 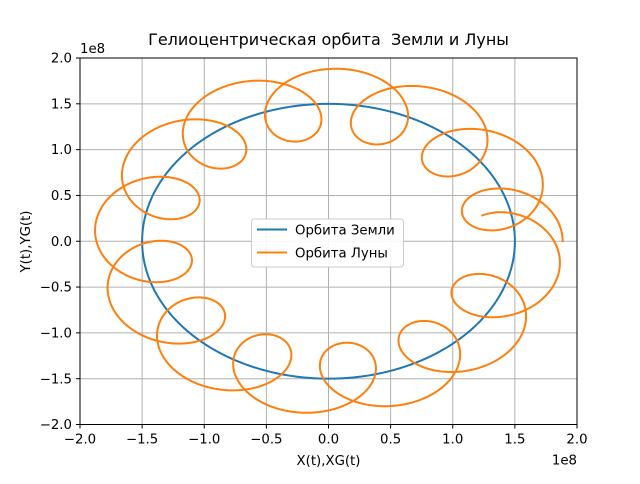 I want to click on y-tick-label: 0.5, so click(x=61, y=196).